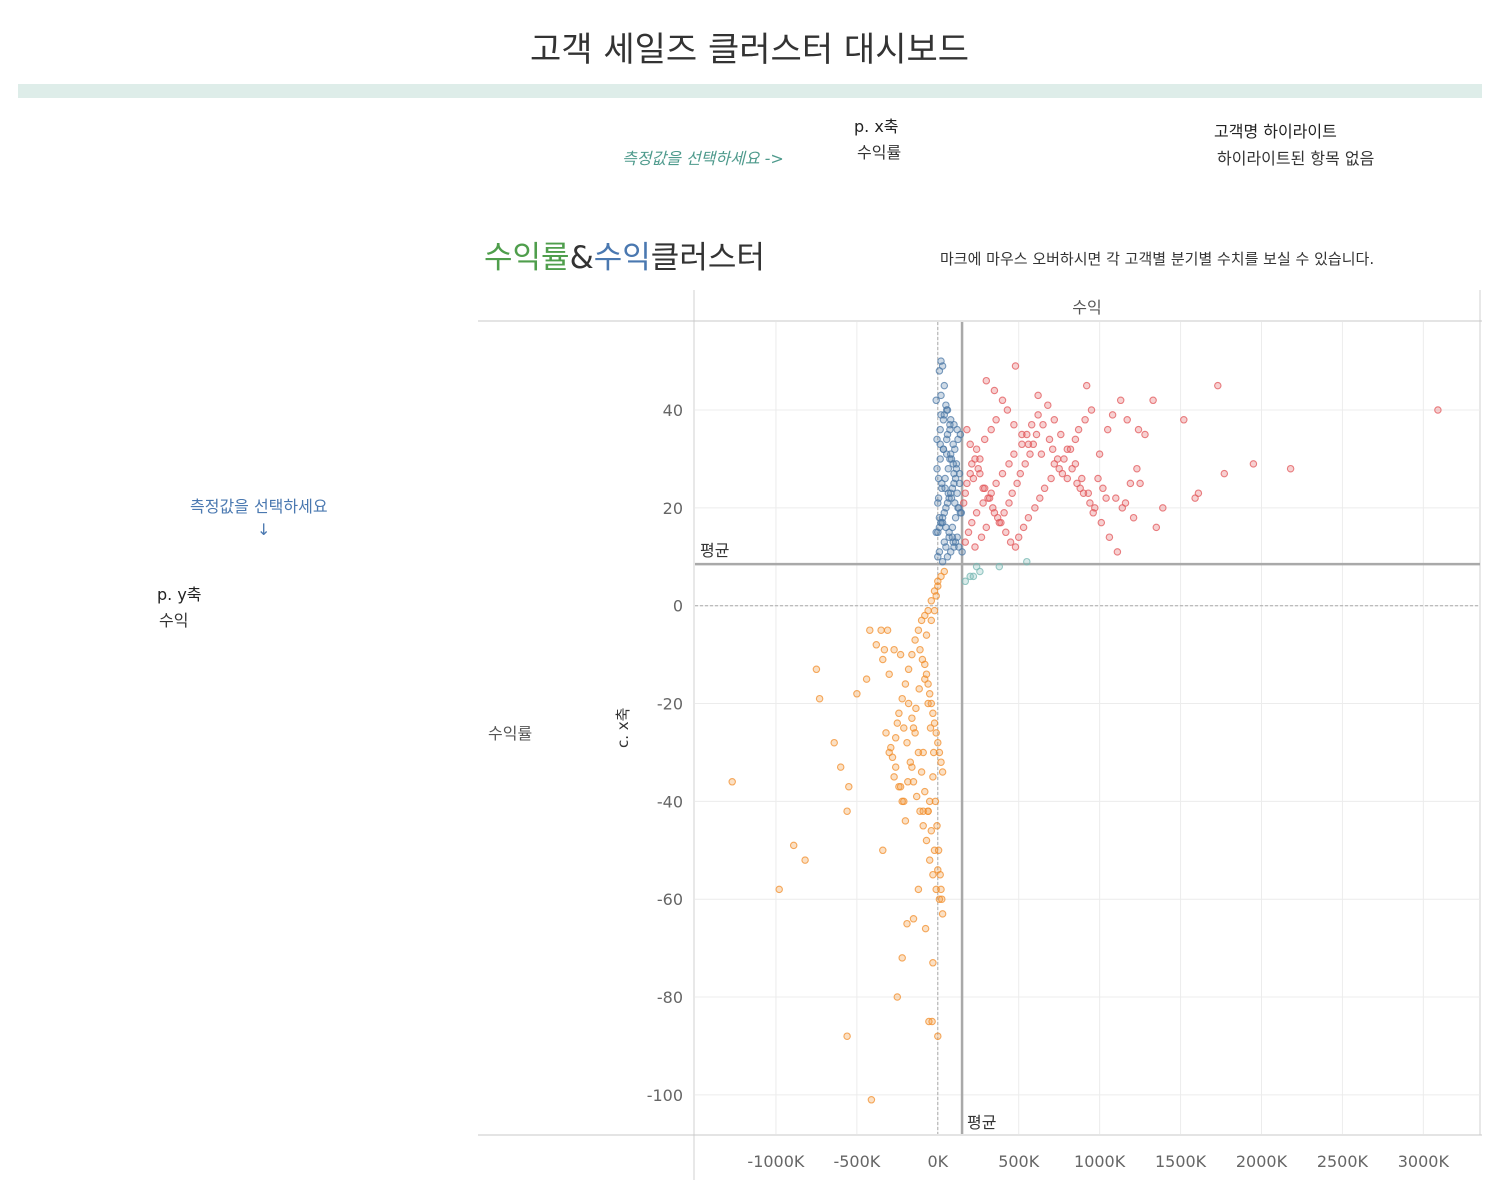 This screenshot has height=1199, width=1499. Describe the element at coordinates (665, 1095) in the screenshot. I see `y-tick-label: -100` at that location.